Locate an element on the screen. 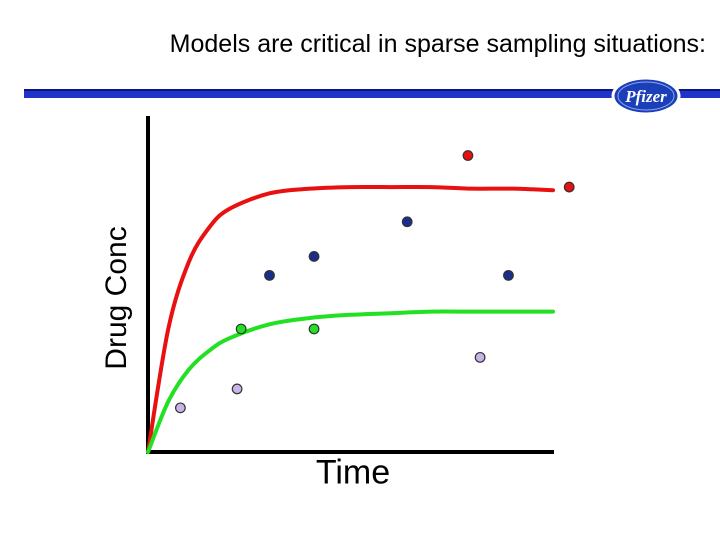 The image size is (720, 540). header-bar is located at coordinates (372, 93).